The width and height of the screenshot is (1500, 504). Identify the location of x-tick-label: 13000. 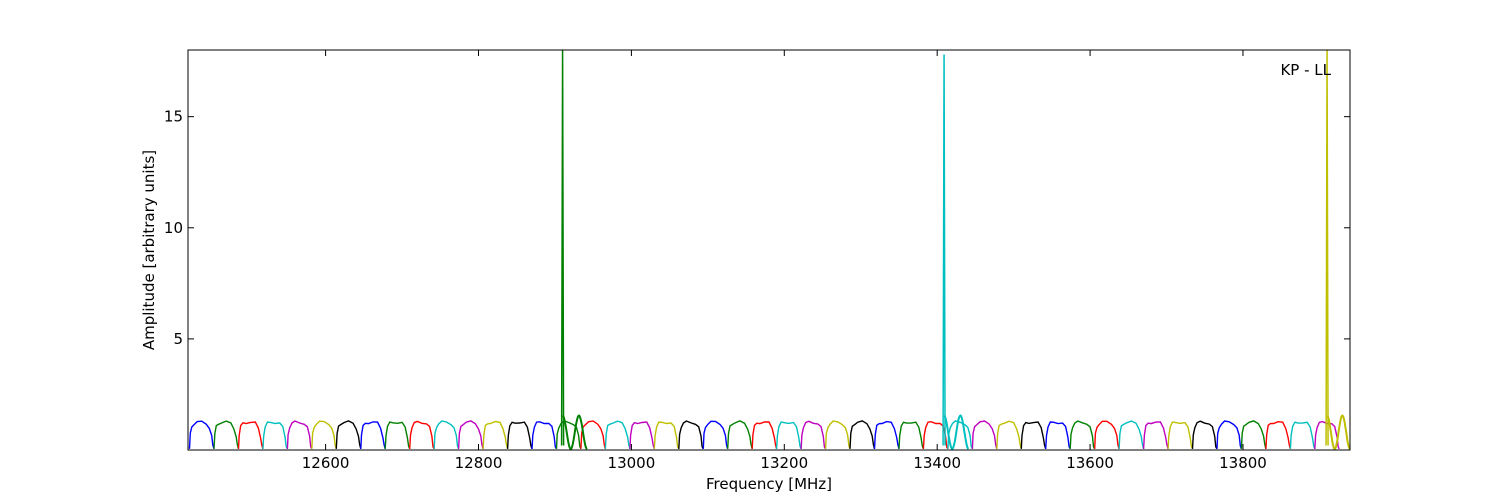
(632, 463).